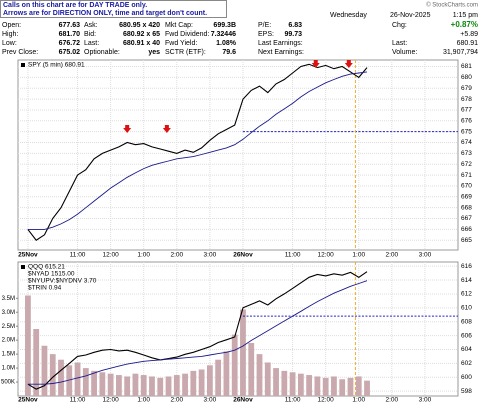 This screenshot has width=480, height=406. What do you see at coordinates (243, 255) in the screenshot?
I see `x-tick-label: 26Nov` at bounding box center [243, 255].